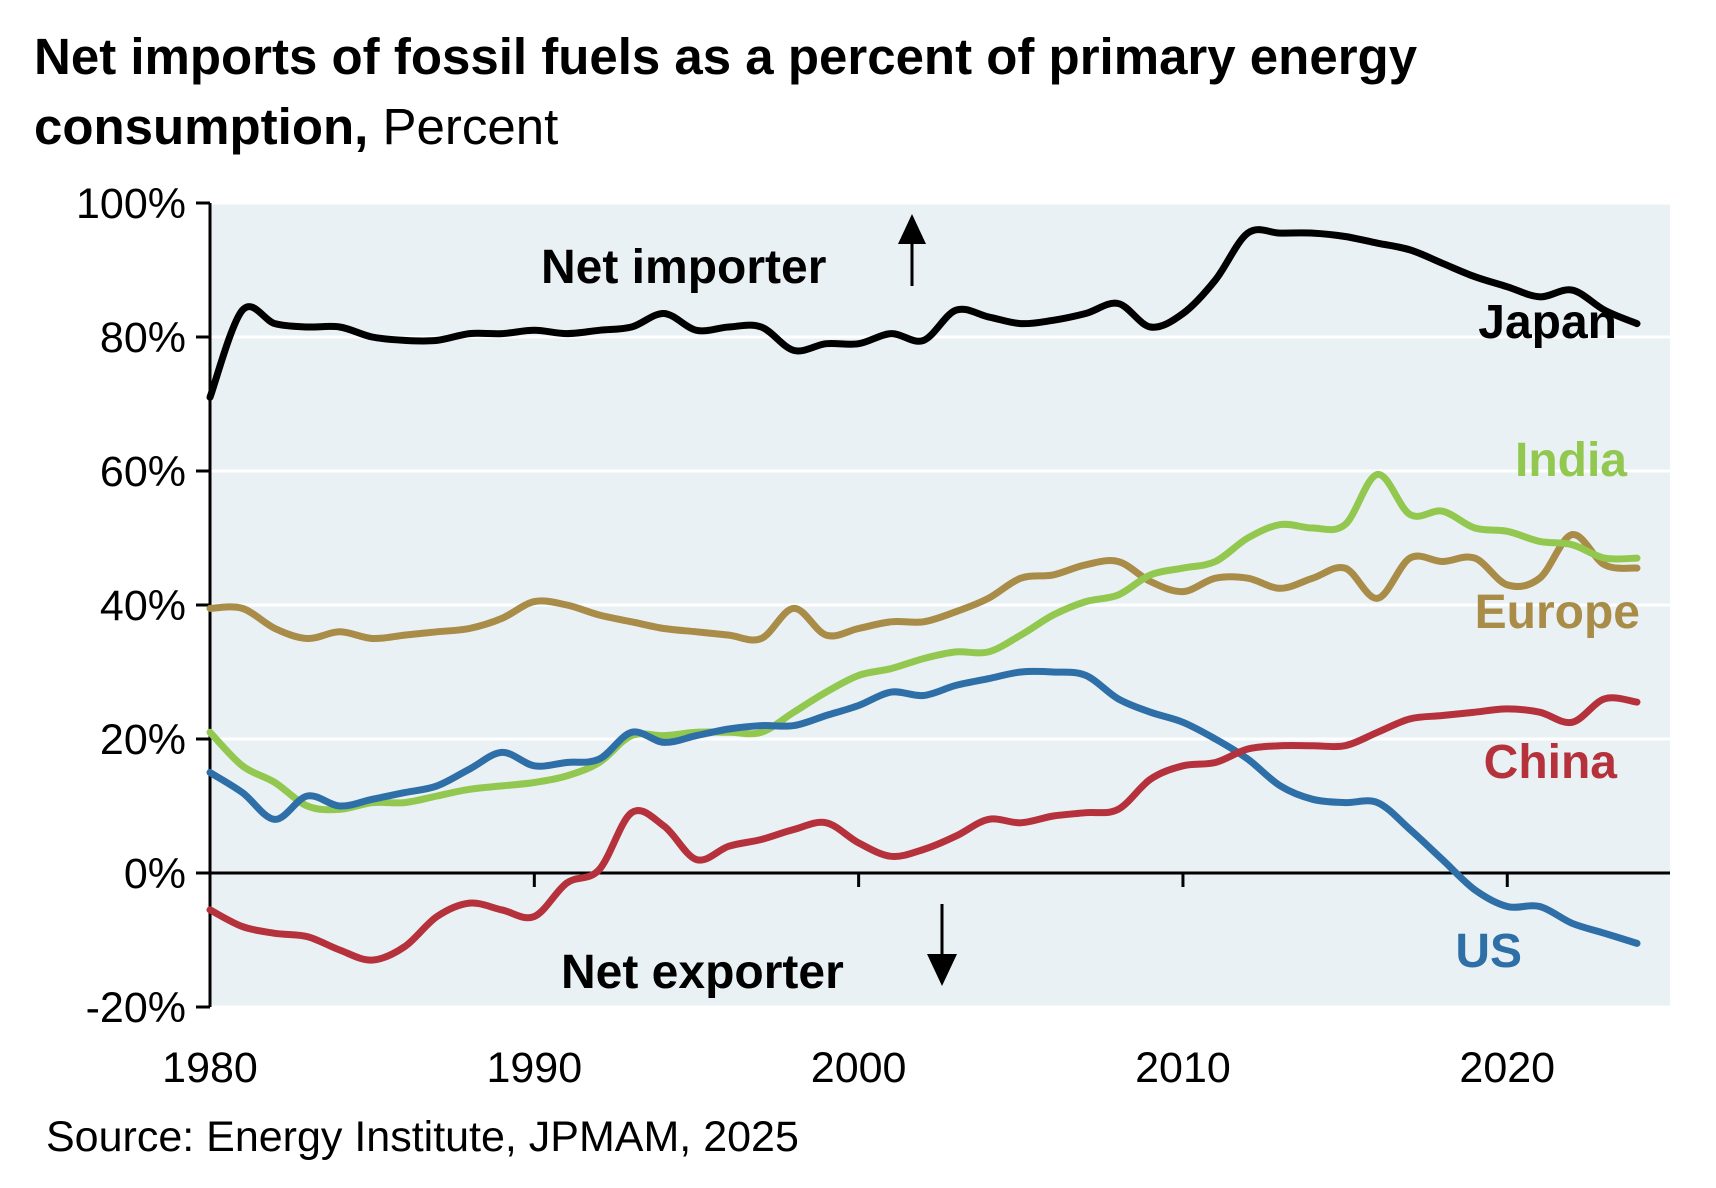  I want to click on series-line-europe, so click(923, 587).